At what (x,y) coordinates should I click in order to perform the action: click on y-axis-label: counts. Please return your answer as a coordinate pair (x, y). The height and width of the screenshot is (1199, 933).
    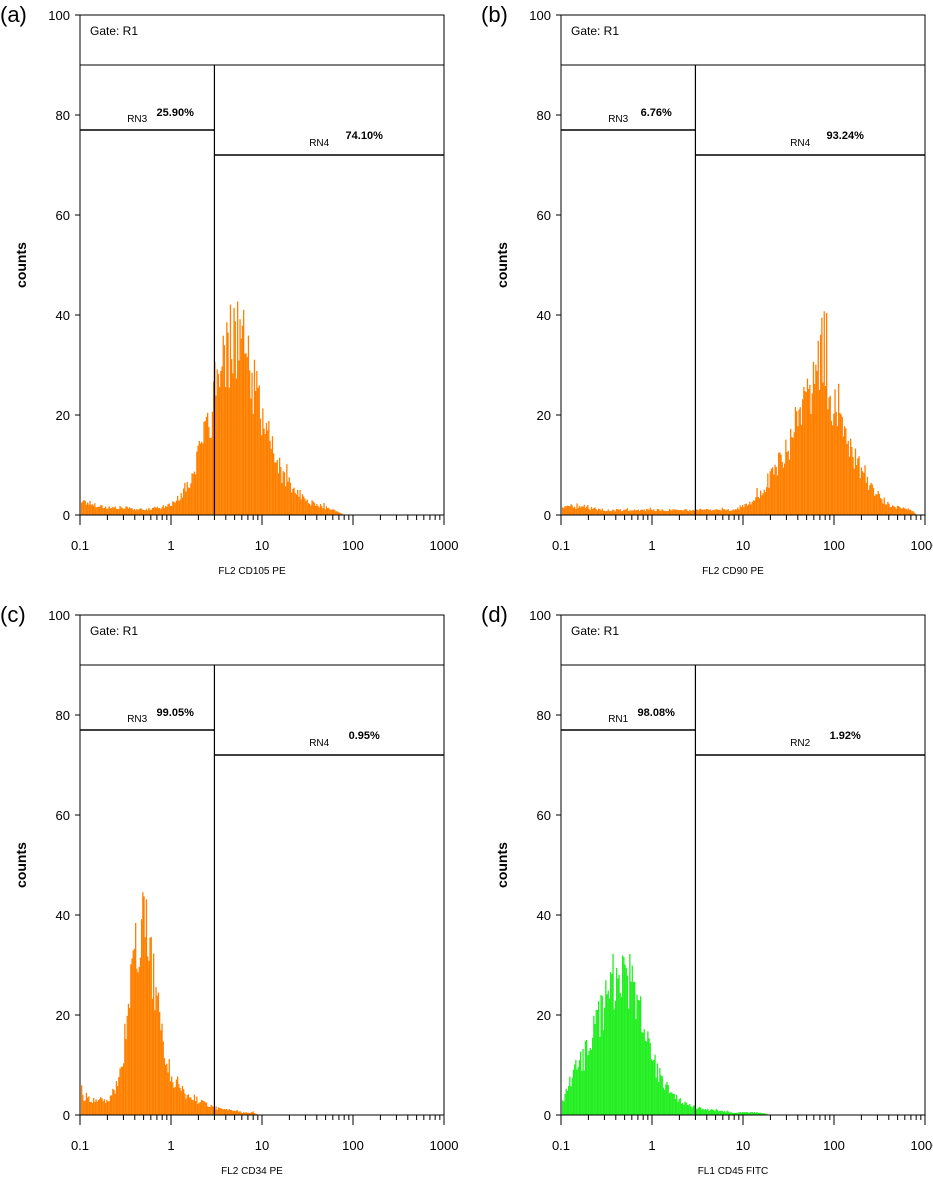
    Looking at the image, I should click on (502, 865).